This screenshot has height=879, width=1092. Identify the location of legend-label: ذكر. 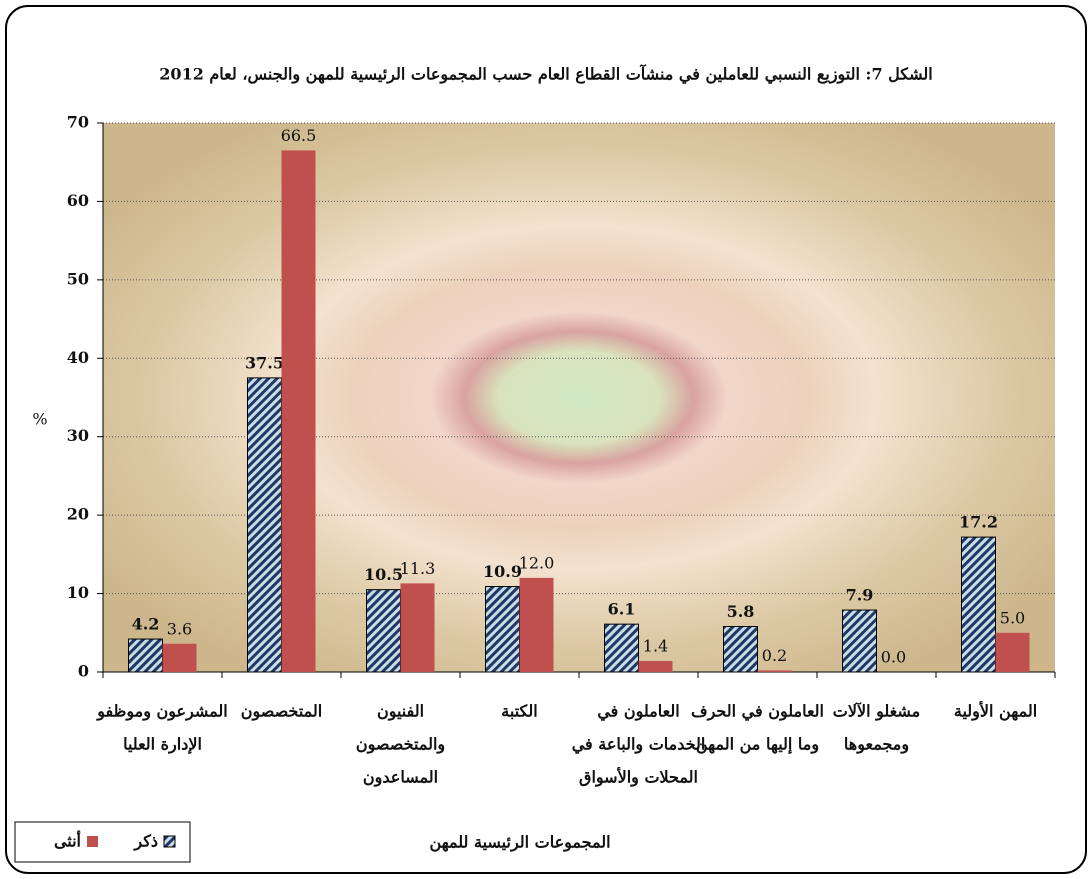
(145, 842).